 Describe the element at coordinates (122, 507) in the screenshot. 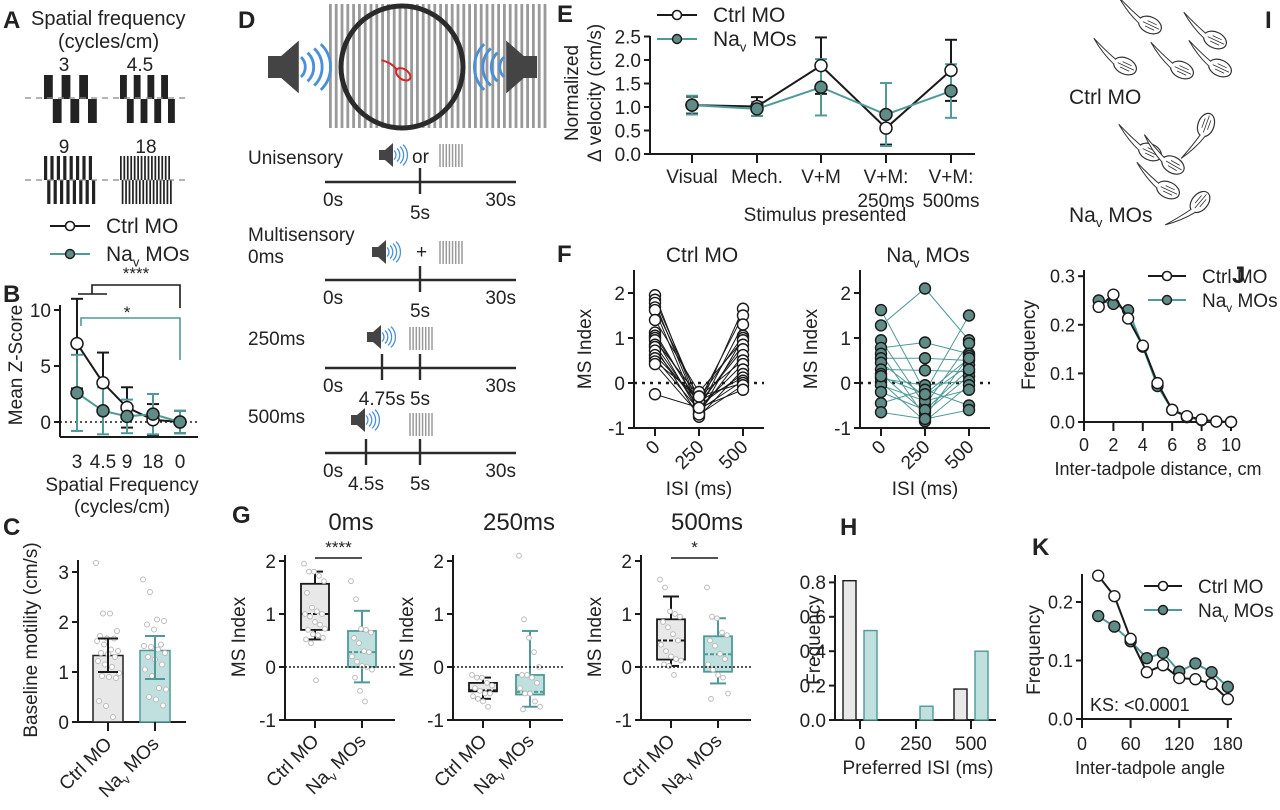

I see `x-axis-label-units: (cycles/cm)` at that location.